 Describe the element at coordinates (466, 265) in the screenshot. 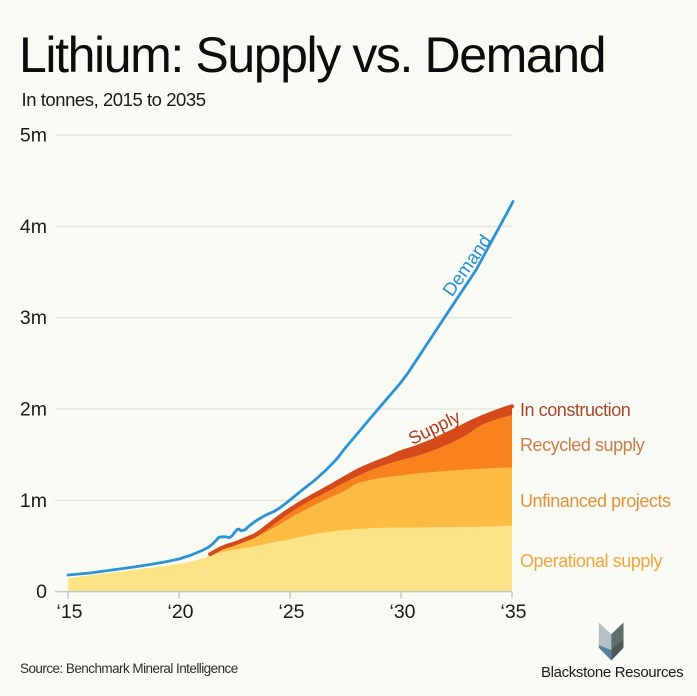

I see `svg-text: Demand` at that location.